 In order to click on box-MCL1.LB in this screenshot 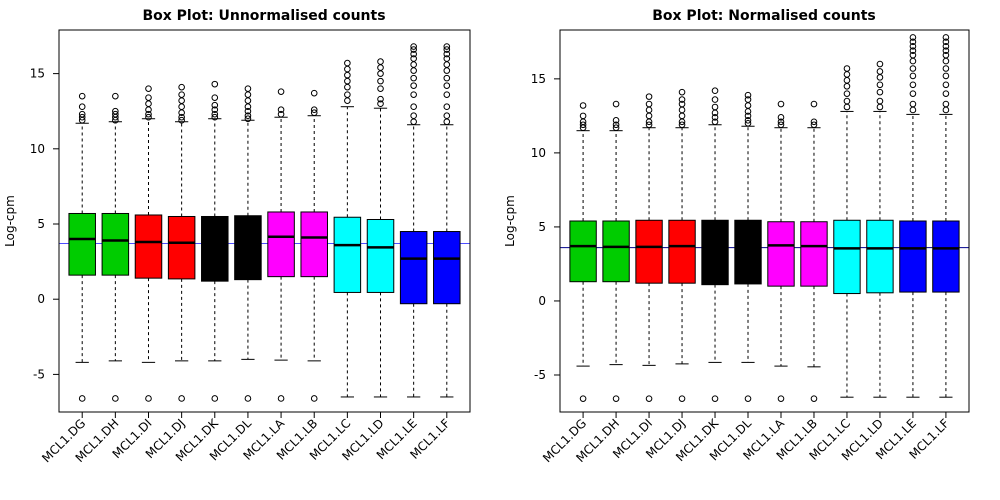, I will do `click(814, 251)`.